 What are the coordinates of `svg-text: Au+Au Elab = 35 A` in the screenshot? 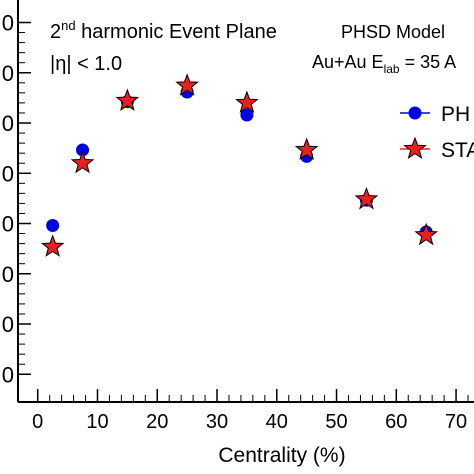 It's located at (384, 64).